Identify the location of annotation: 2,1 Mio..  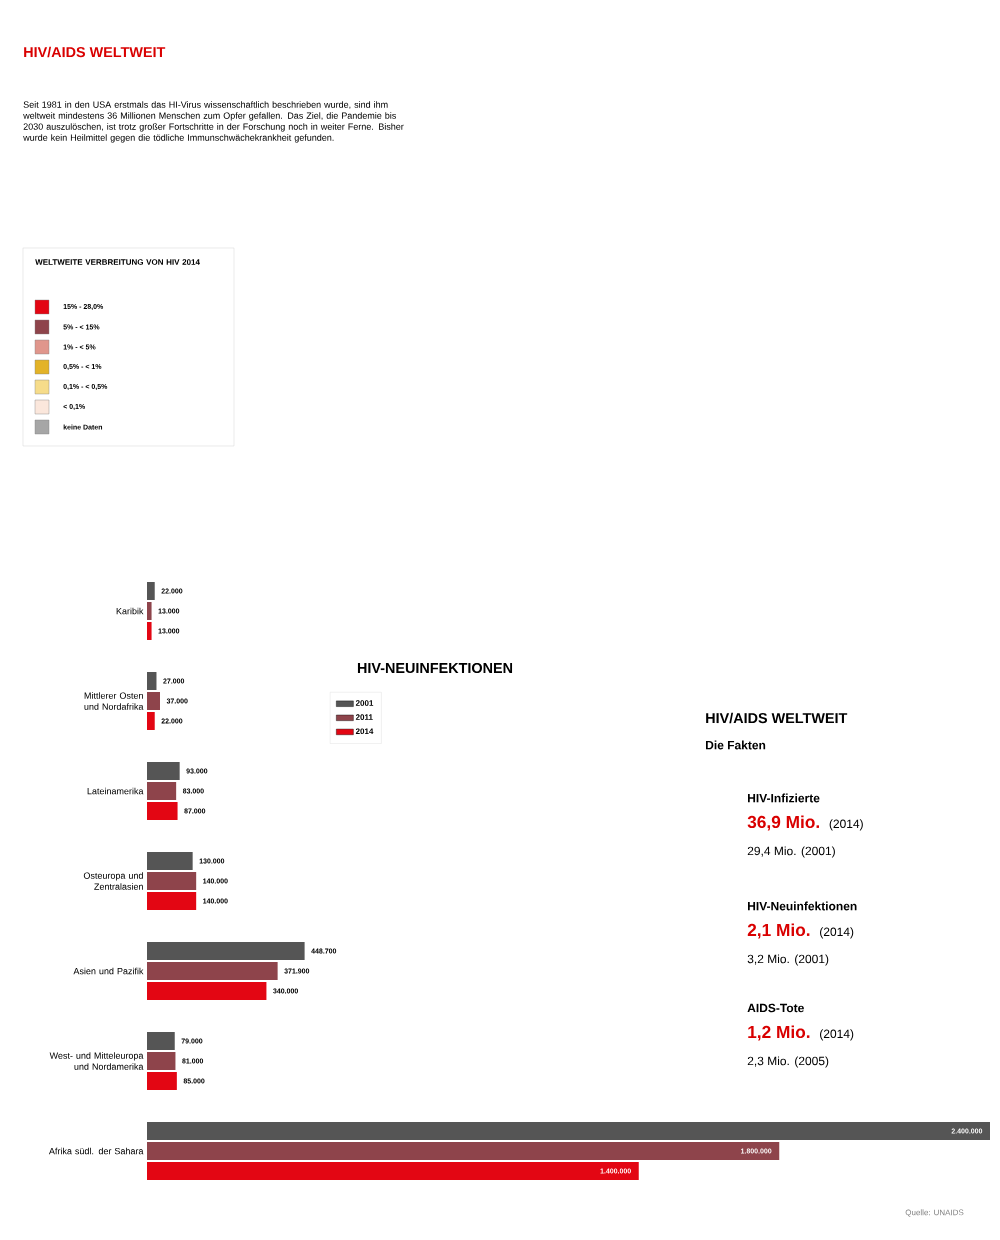
(778, 931).